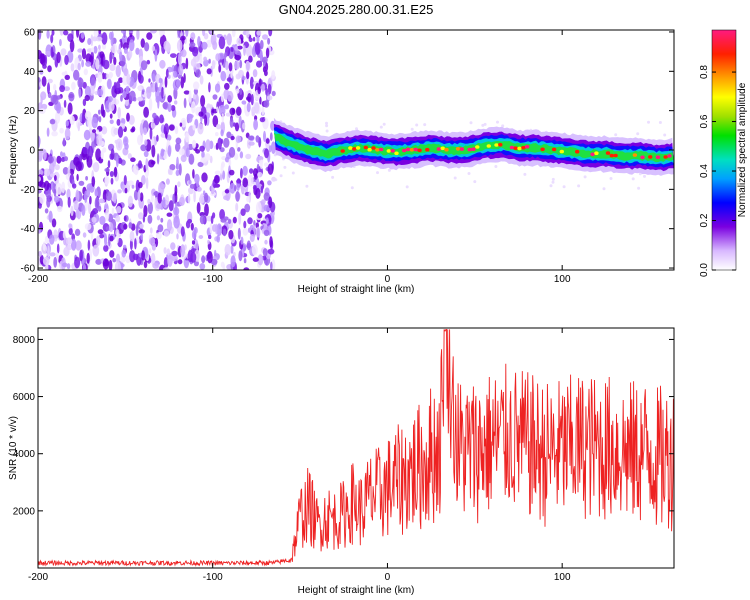 This screenshot has height=600, width=750. I want to click on x-tick-label: -200, so click(38, 279).